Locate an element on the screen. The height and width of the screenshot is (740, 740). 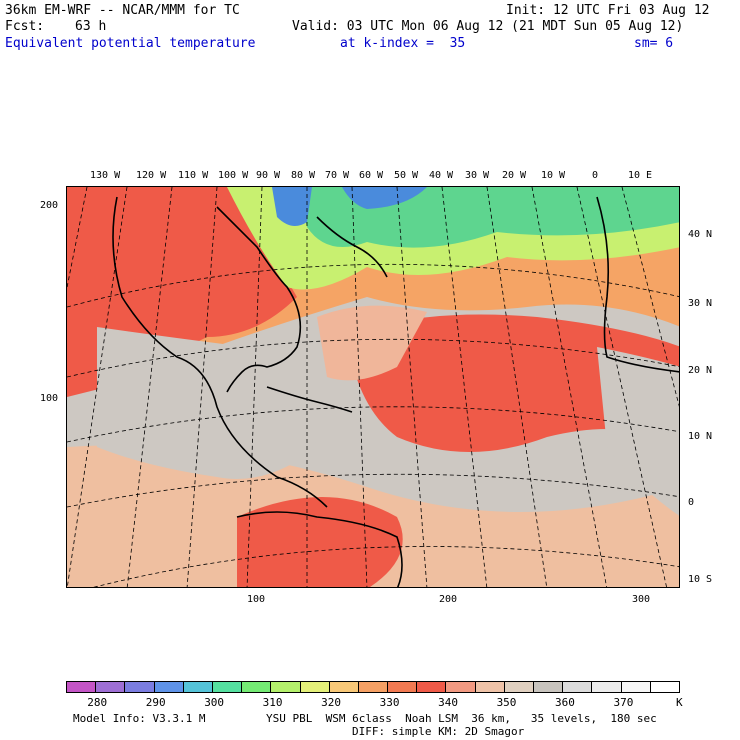
atlantic-peach-region is located at coordinates (372, 343).